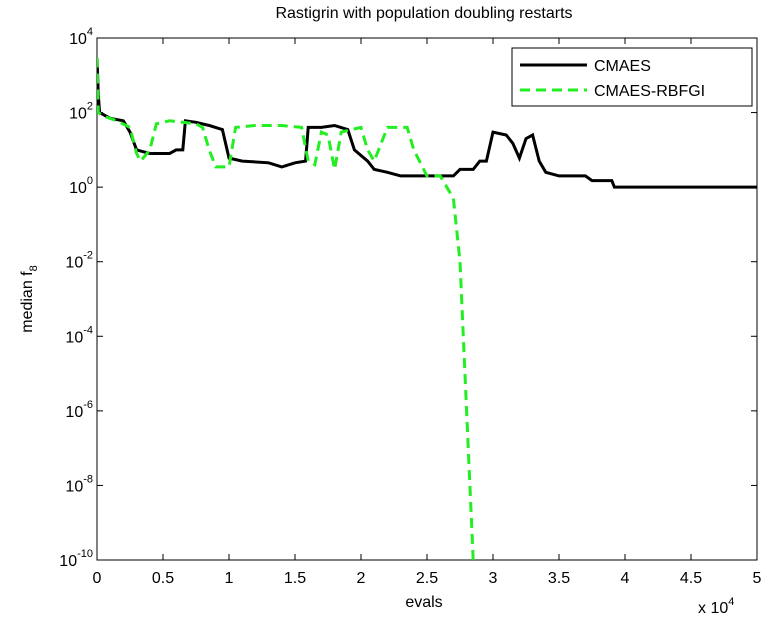 The image size is (763, 620). Describe the element at coordinates (90, 181) in the screenshot. I see `y-tick-exp: 0` at that location.